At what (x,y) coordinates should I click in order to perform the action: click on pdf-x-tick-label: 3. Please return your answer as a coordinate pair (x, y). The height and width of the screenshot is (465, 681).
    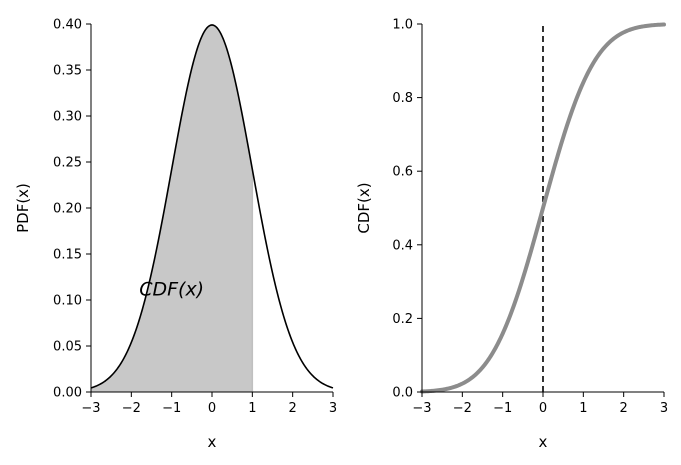
    Looking at the image, I should click on (333, 408).